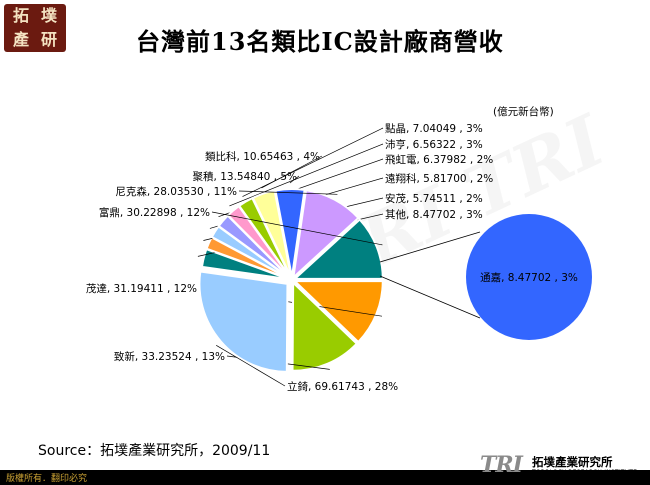 This screenshot has width=650, height=485. What do you see at coordinates (48, 39) in the screenshot?
I see `logo-char: 研` at bounding box center [48, 39].